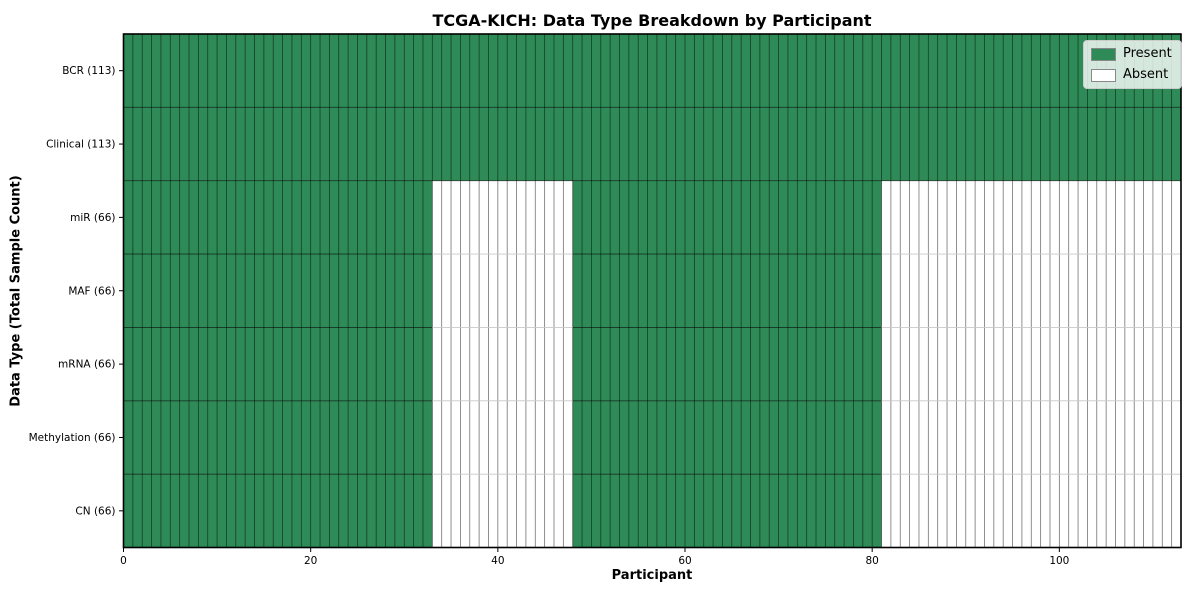 The image size is (1200, 600). What do you see at coordinates (92, 218) in the screenshot?
I see `y-tick-label: miR (66)` at bounding box center [92, 218].